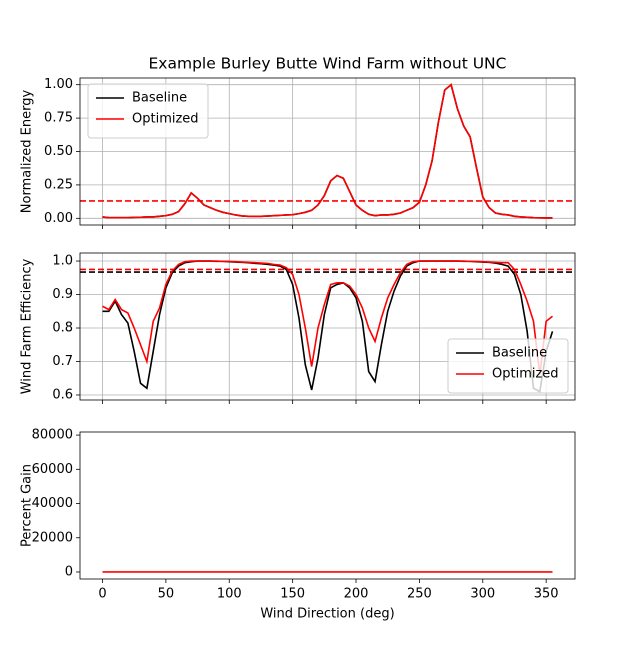 The height and width of the screenshot is (650, 640). I want to click on x-tick-label: 350, so click(546, 594).